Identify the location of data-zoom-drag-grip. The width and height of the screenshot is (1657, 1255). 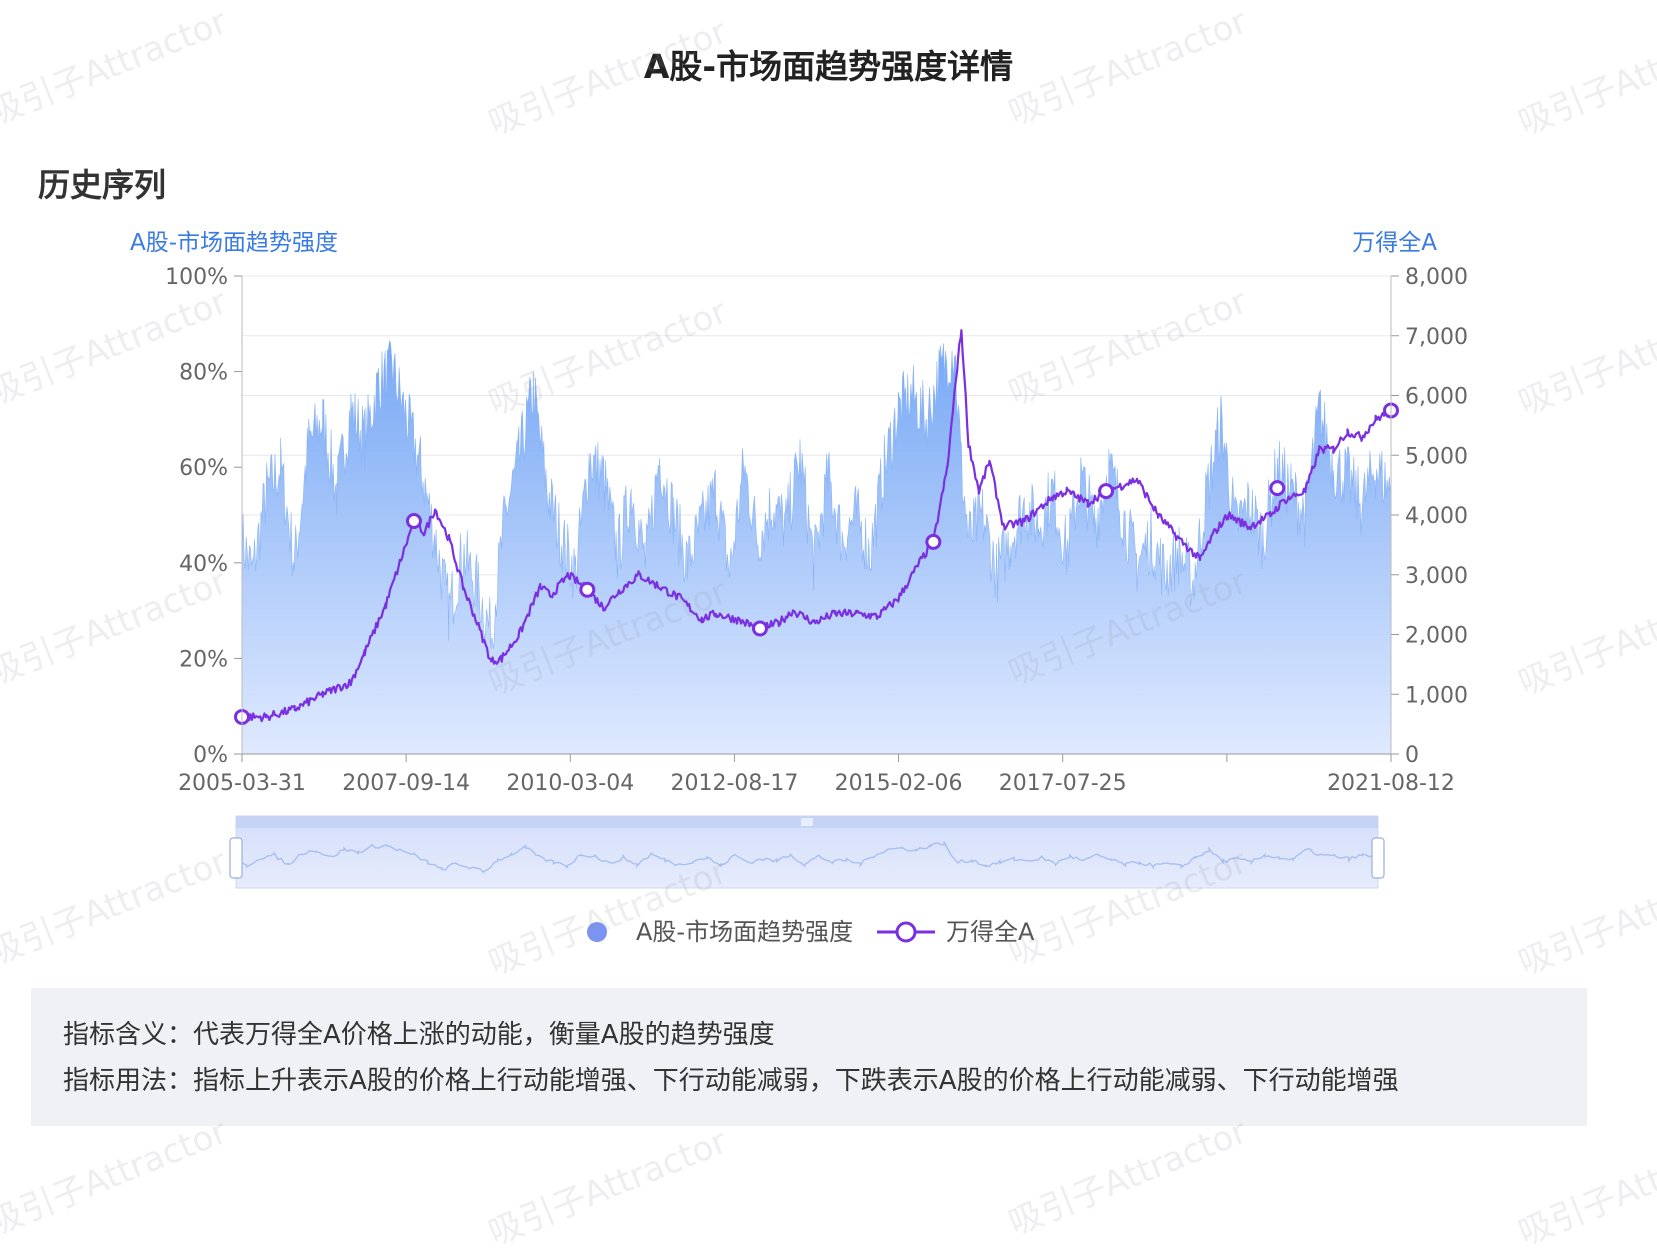
(807, 822).